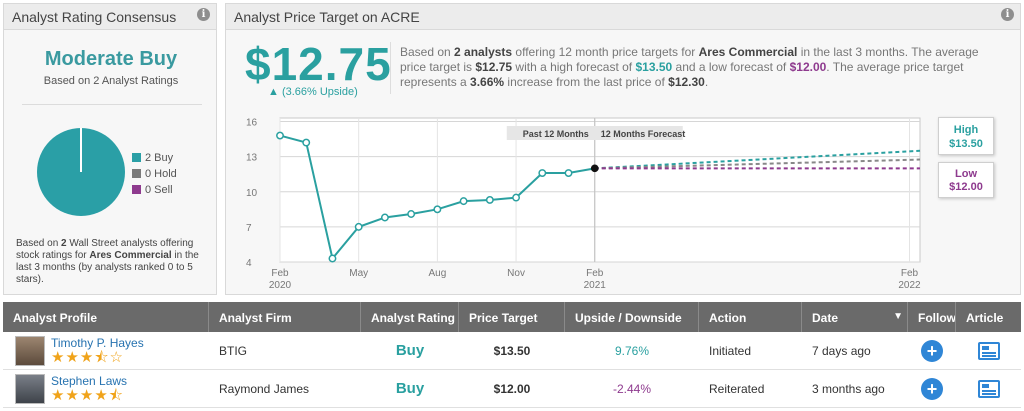  I want to click on date: 3 months ago, so click(848, 388).